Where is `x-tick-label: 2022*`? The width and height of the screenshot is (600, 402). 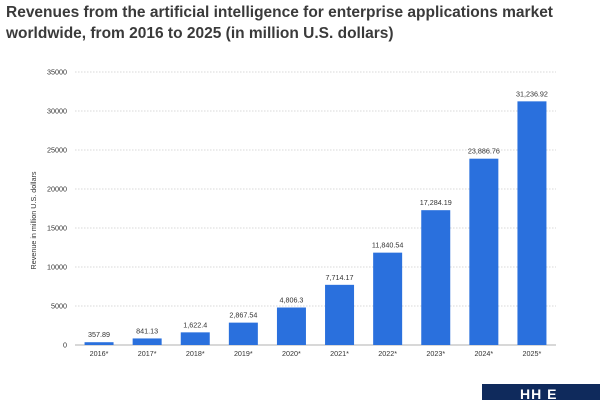
x-tick-label: 2022* is located at coordinates (387, 353).